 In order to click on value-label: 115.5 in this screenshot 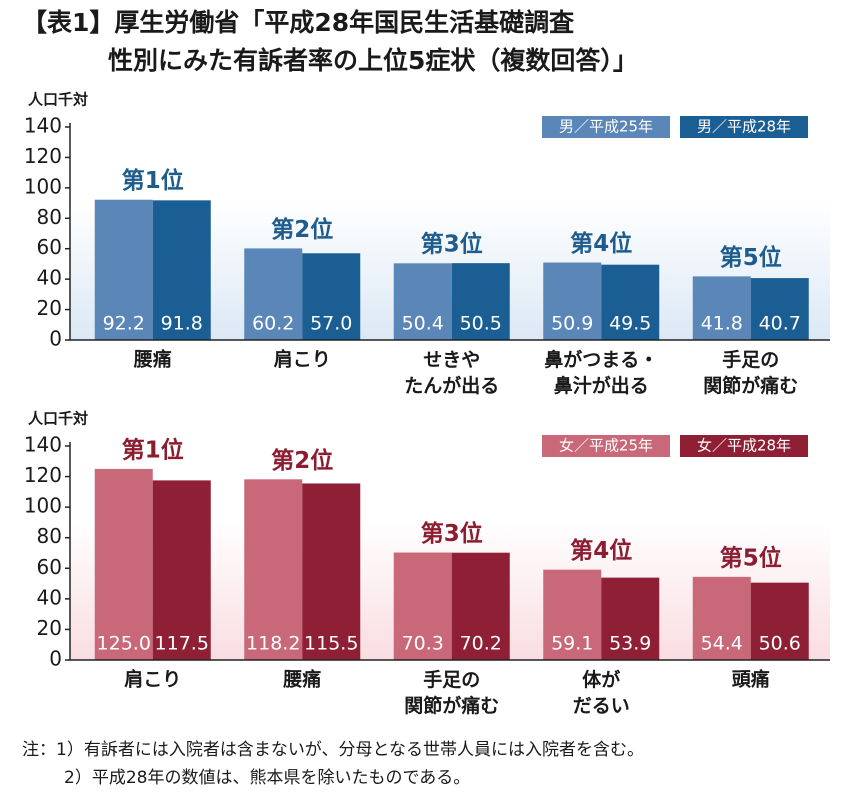, I will do `click(331, 644)`.